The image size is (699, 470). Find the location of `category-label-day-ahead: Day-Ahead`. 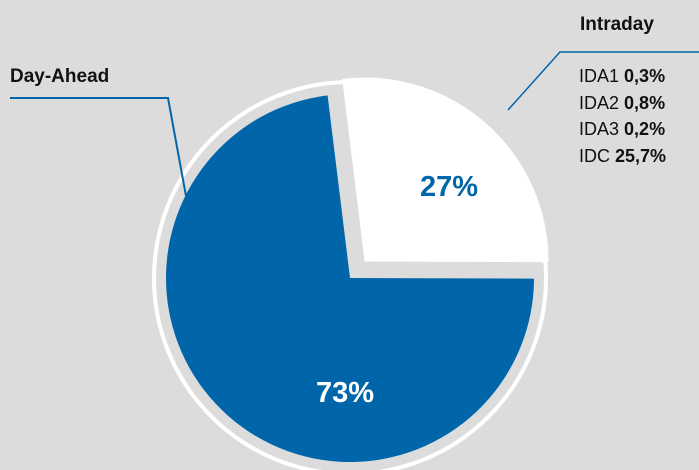

category-label-day-ahead: Day-Ahead is located at coordinates (59, 76).